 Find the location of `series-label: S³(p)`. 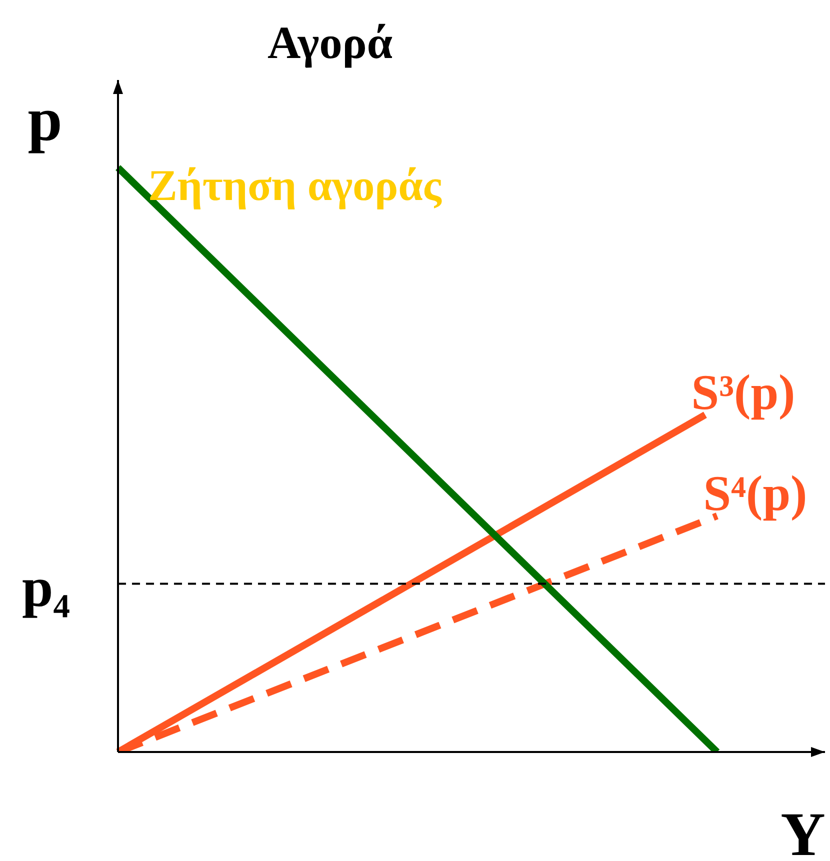

series-label: S³(p) is located at coordinates (743, 392).